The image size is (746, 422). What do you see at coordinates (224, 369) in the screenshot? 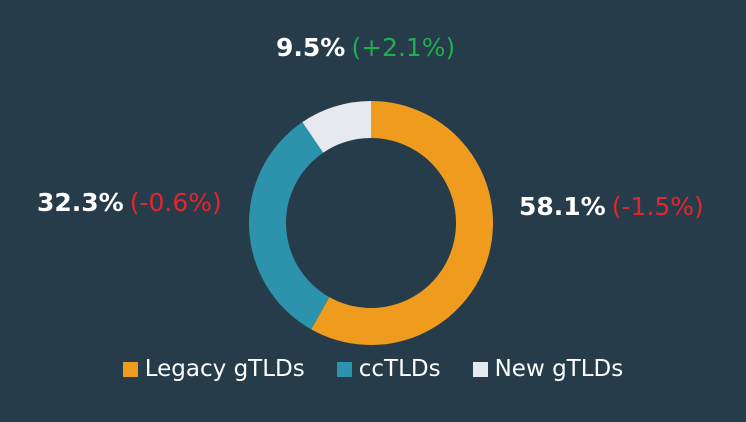
I see `legend-label-legacy-gtlds: Legacy gTLDs` at bounding box center [224, 369].